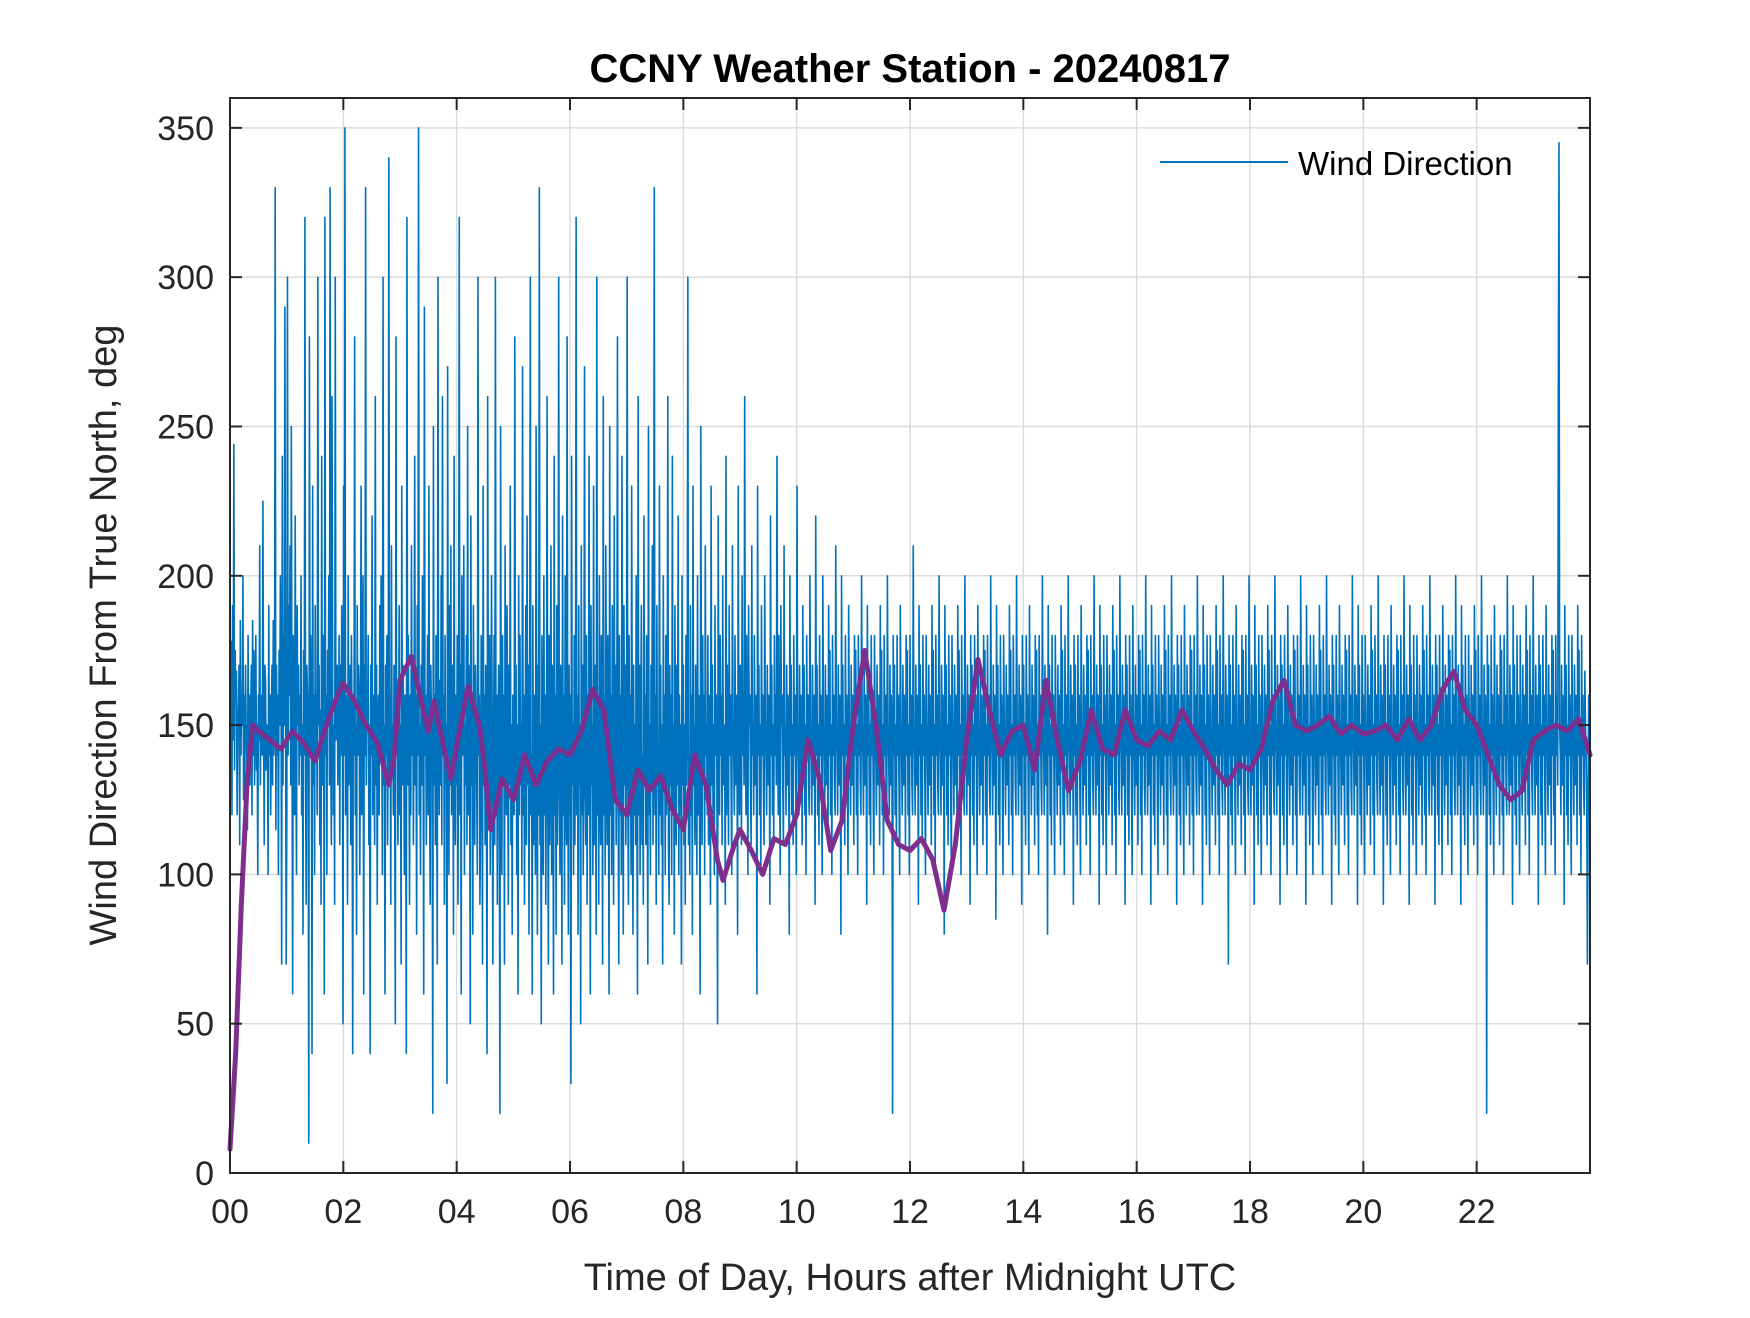 The height and width of the screenshot is (1318, 1750). I want to click on y-tick-label: 150, so click(185, 726).